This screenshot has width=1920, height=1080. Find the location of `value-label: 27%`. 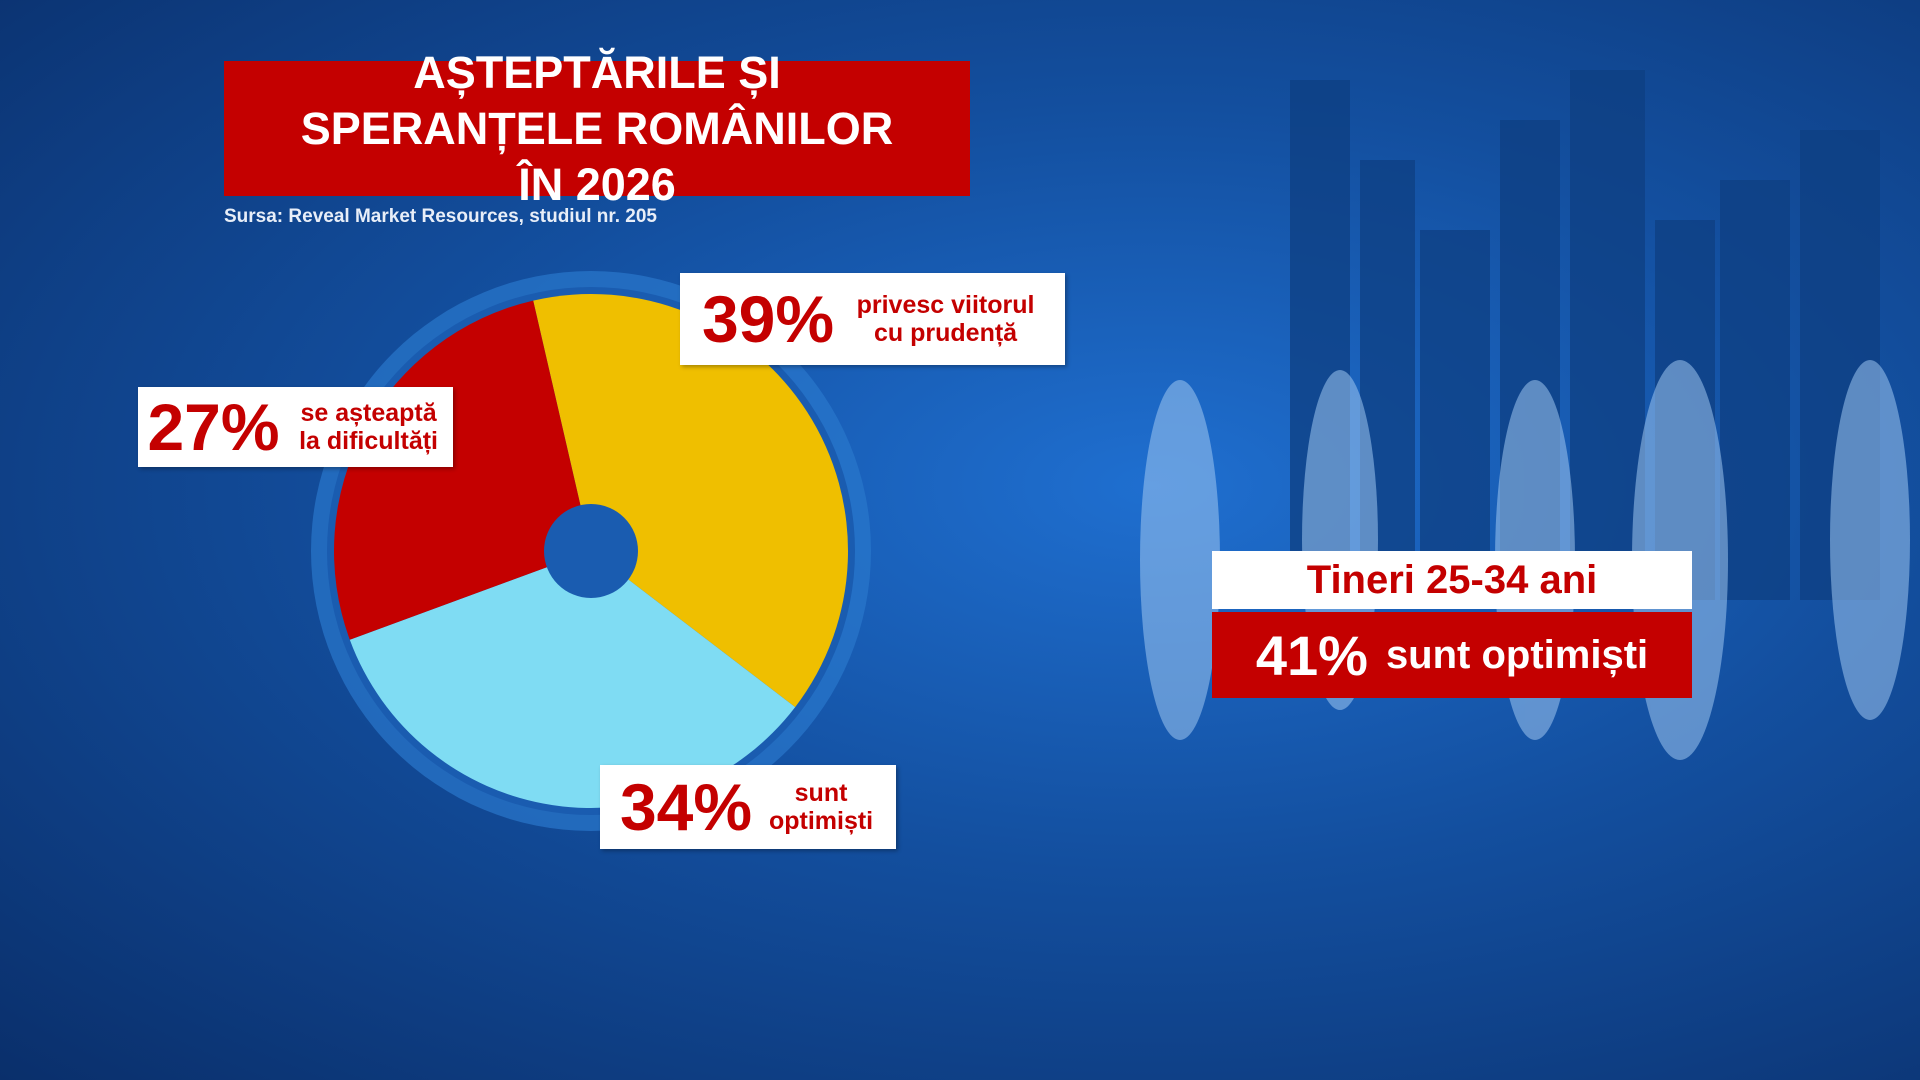

value-label: 27% is located at coordinates (213, 427).